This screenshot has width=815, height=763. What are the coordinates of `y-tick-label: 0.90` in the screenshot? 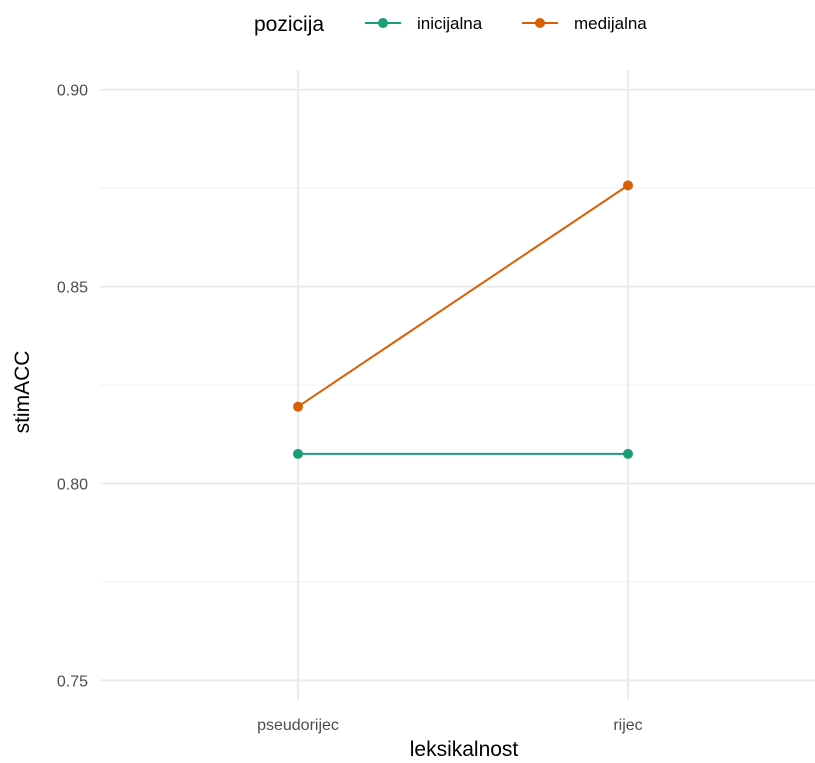 It's located at (72, 91).